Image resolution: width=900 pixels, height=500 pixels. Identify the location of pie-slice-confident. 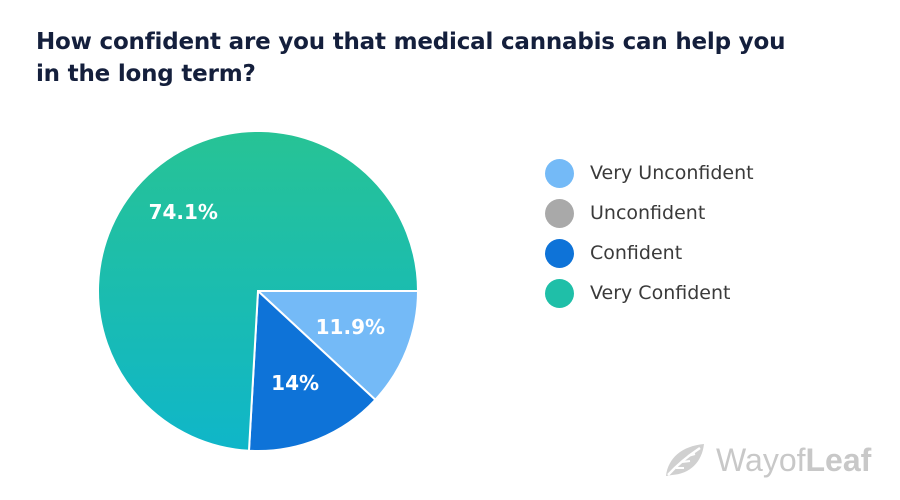
(312, 370).